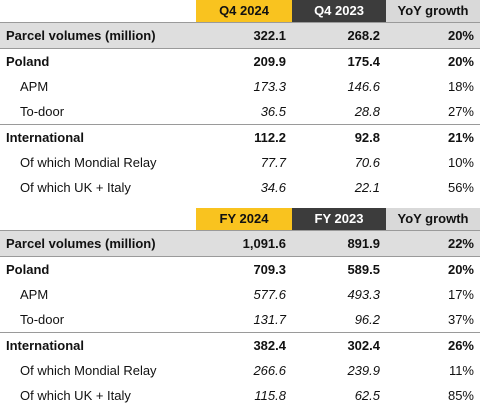 The image size is (480, 410). What do you see at coordinates (460, 162) in the screenshot?
I see `value-yoy-growth: 10%` at bounding box center [460, 162].